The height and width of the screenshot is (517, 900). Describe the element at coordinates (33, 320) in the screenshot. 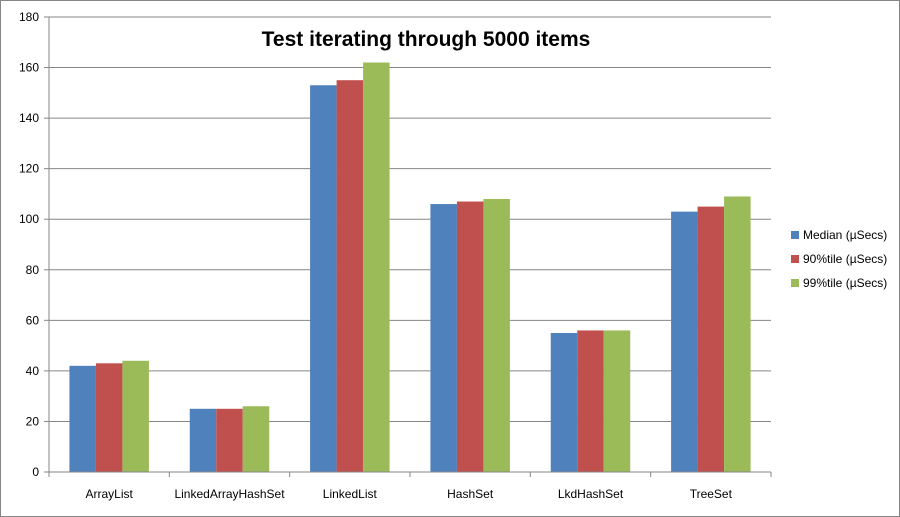

I see `y-tick-label: 60` at that location.